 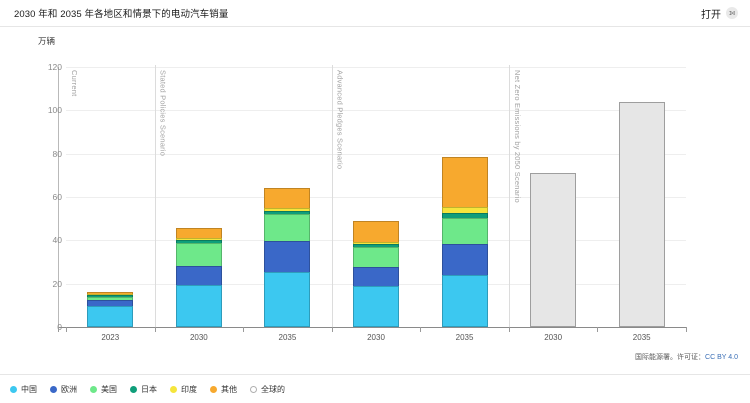 I want to click on open-button: 打开 ⟕, so click(x=719, y=13).